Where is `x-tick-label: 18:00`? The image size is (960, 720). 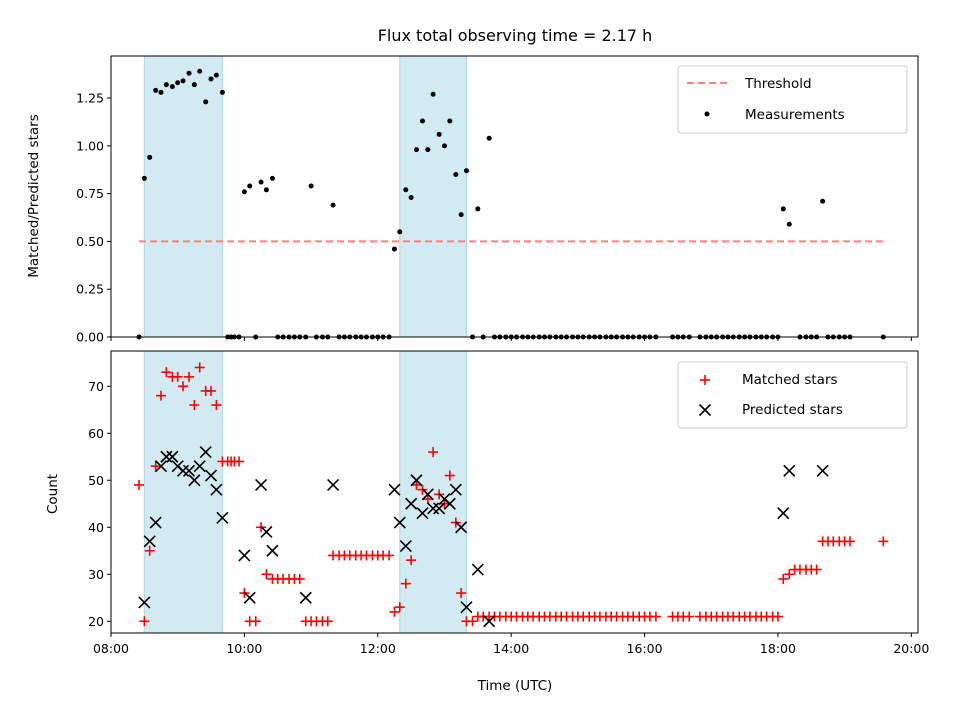
x-tick-label: 18:00 is located at coordinates (778, 648).